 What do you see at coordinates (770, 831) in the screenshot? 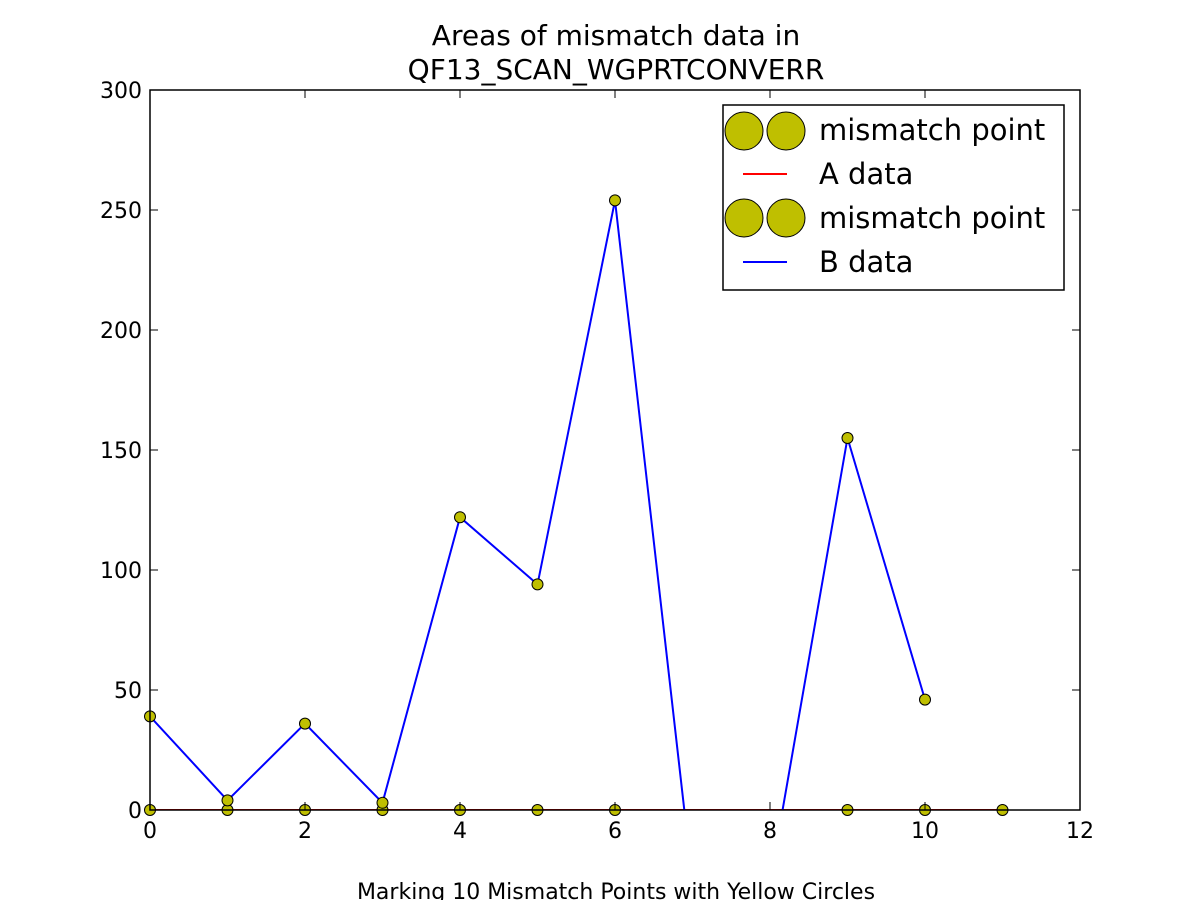
I see `x-tick-label-8: 8` at bounding box center [770, 831].